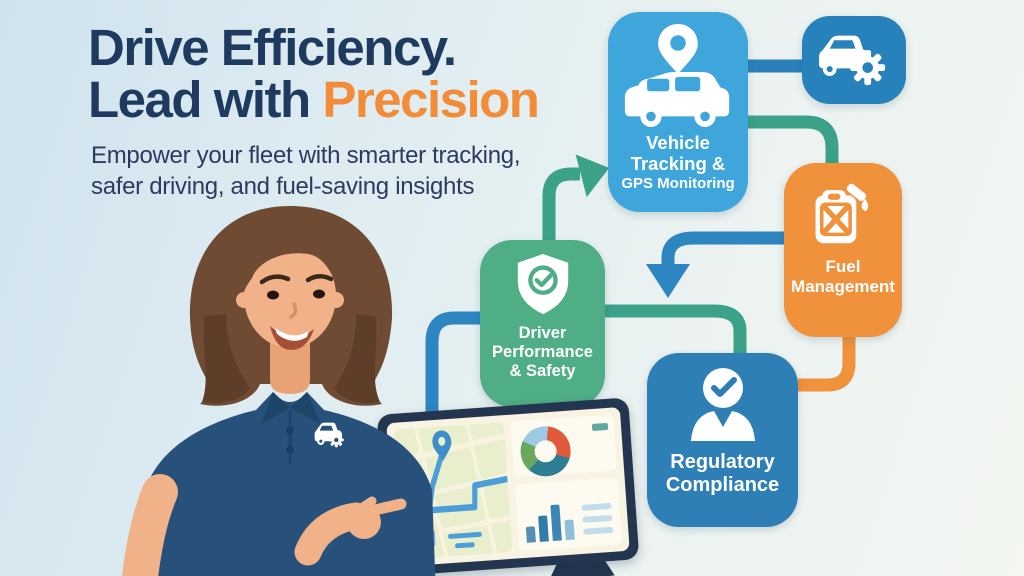 This screenshot has width=1024, height=576. I want to click on donut-chart-panel, so click(564, 446).